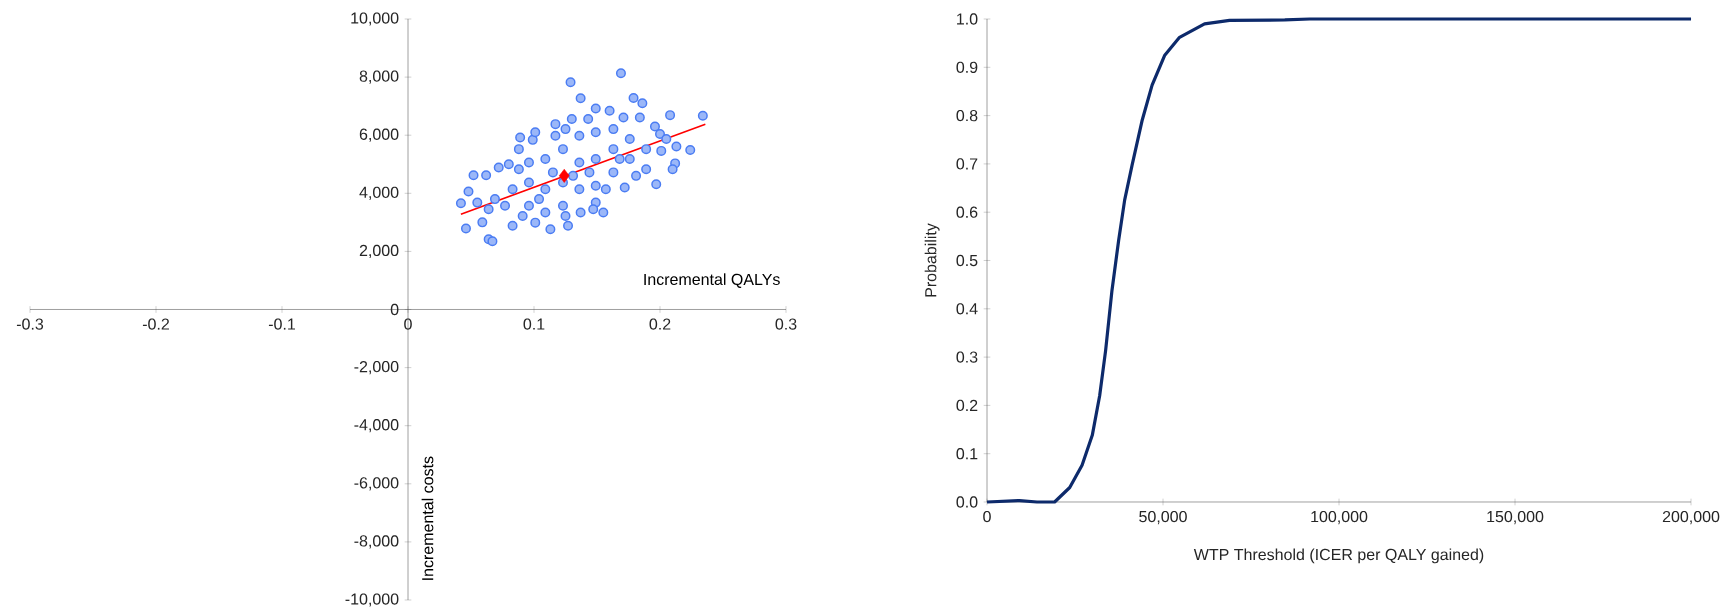 The height and width of the screenshot is (611, 1726). I want to click on y-tick-label: 0.5, so click(967, 260).